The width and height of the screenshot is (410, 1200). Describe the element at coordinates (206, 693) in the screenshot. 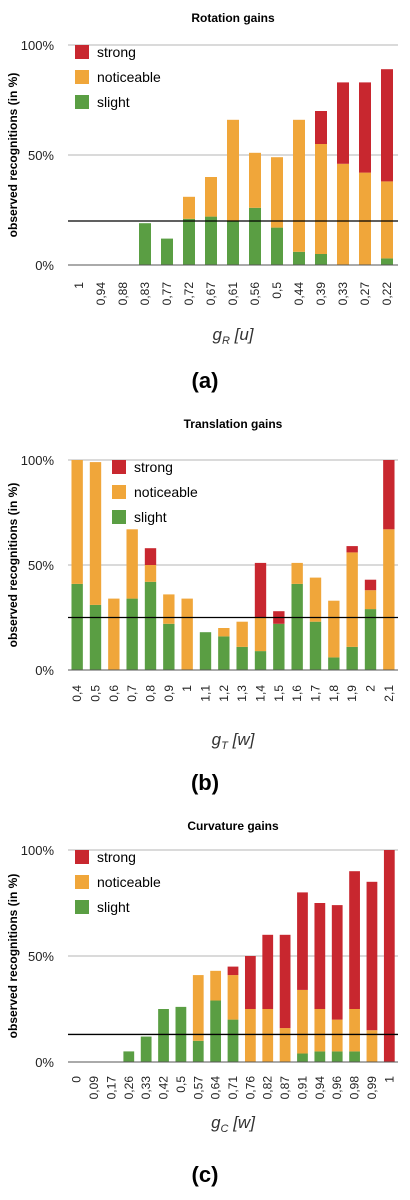

I see `x-tick-label: 1,1` at that location.